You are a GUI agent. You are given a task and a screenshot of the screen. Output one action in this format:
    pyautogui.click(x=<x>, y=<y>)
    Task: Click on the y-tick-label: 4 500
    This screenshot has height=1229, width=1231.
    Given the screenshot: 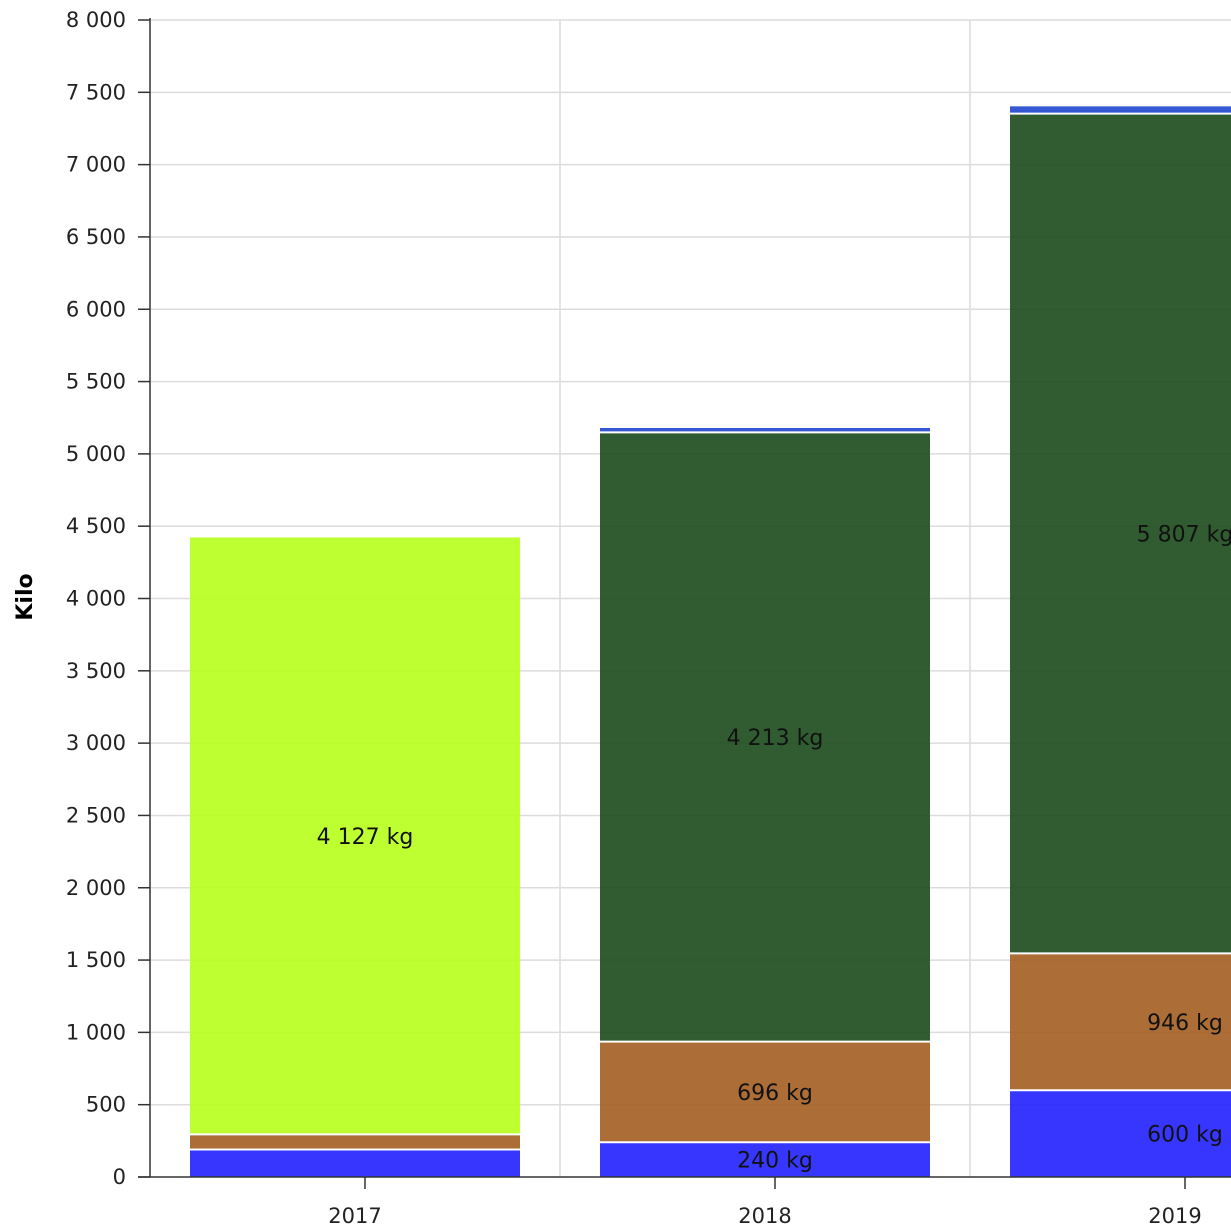 What is the action you would take?
    pyautogui.click(x=96, y=526)
    